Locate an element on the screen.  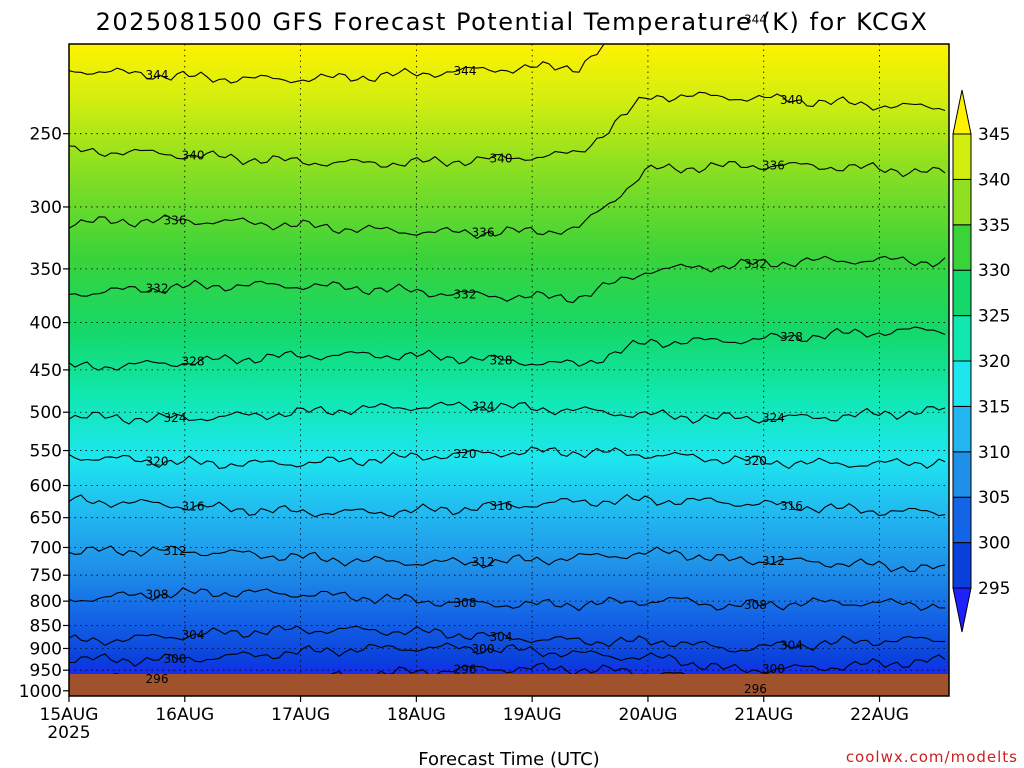
y-tick-label-900: 900 is located at coordinates (46, 649).